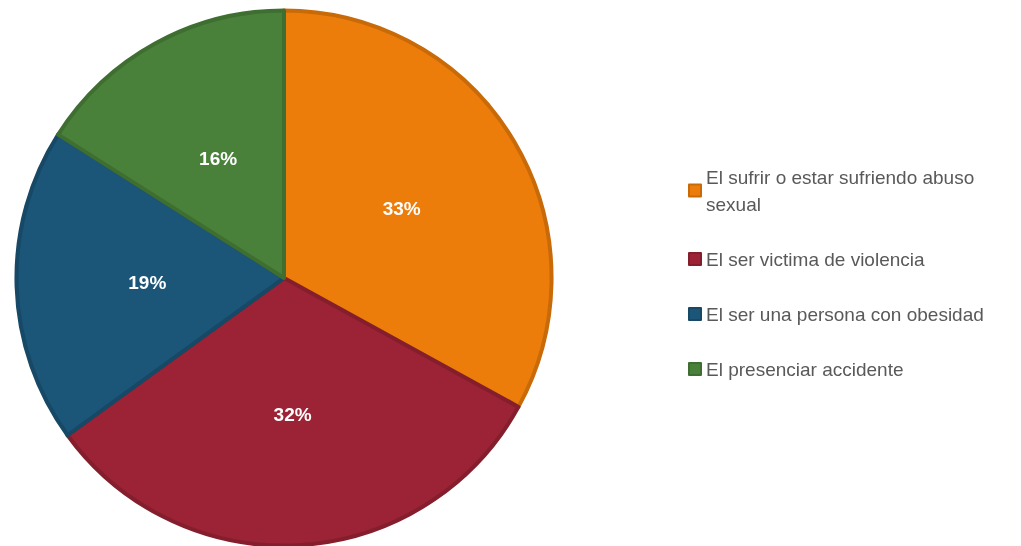  What do you see at coordinates (218, 158) in the screenshot?
I see `data-label: 16%` at bounding box center [218, 158].